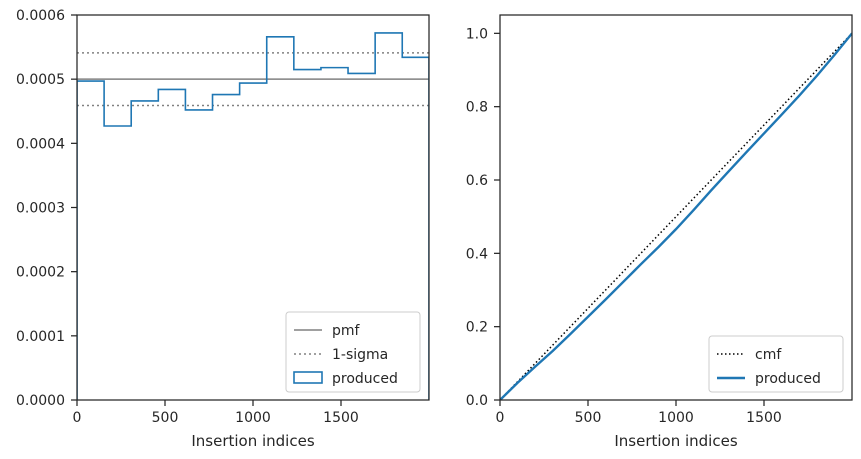 This screenshot has width=861, height=459. Describe the element at coordinates (477, 34) in the screenshot. I see `y-tick-label: 1.0` at that location.